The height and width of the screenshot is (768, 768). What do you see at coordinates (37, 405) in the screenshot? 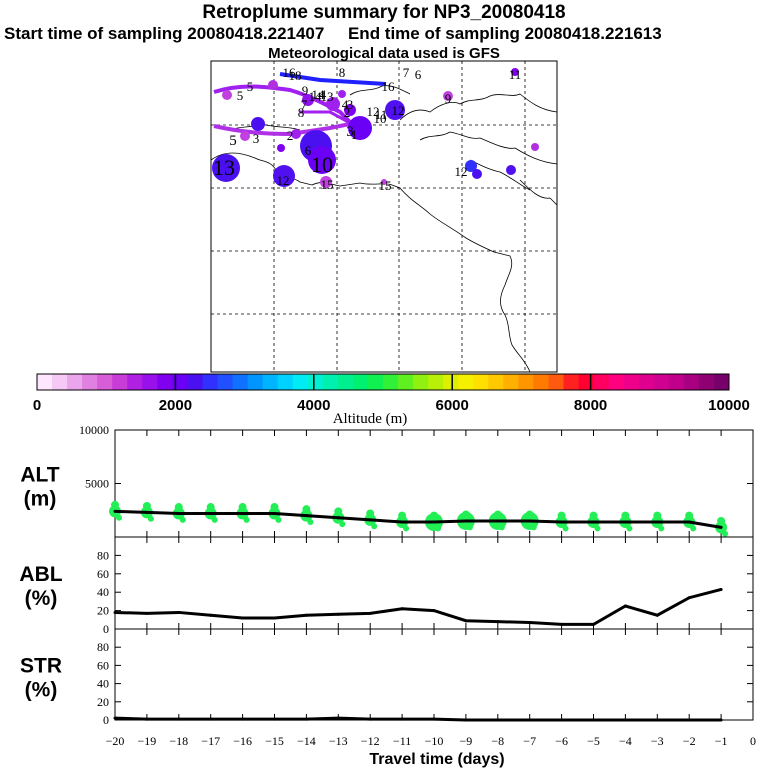
I see `colorbar-tick-label: 0` at bounding box center [37, 405].